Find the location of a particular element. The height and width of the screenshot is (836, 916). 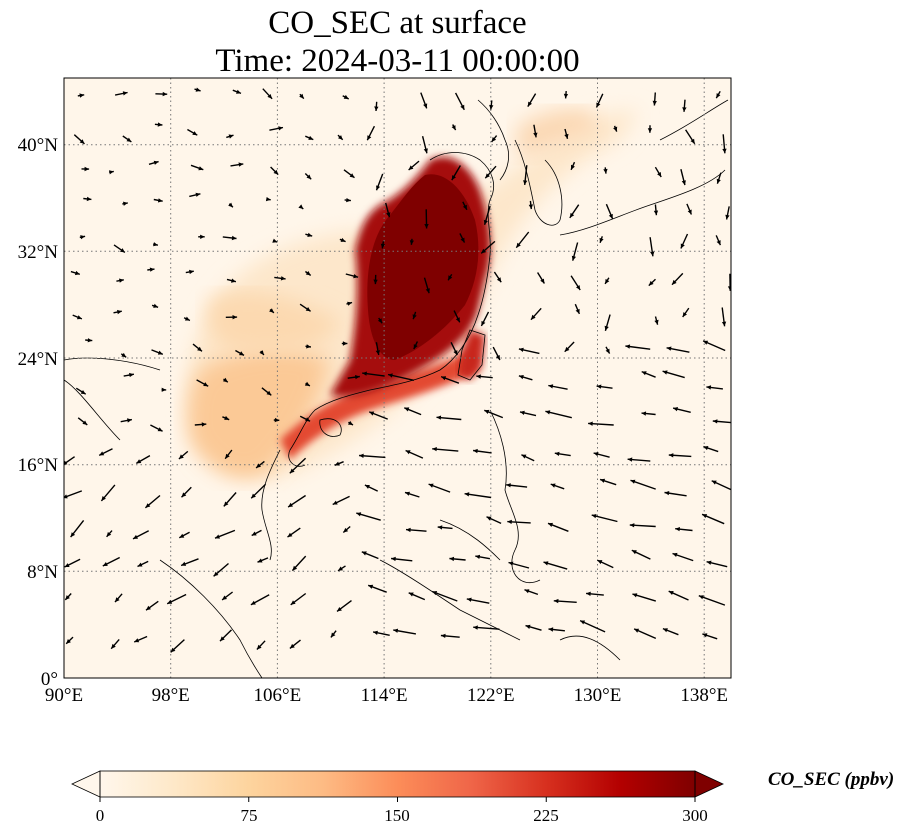

colorbar-label: CO_SEC (ppbv) is located at coordinates (831, 779).